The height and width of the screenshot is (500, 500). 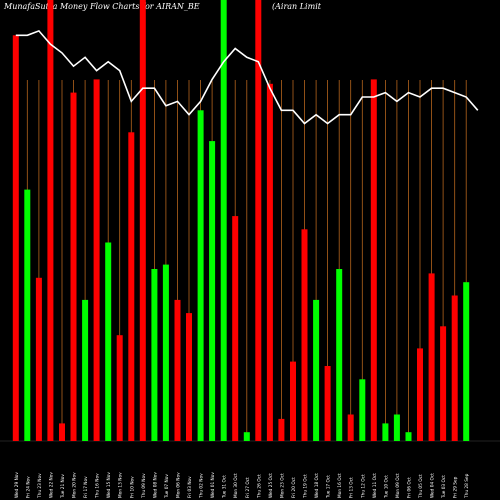 I want to click on x-tick-label: Thu 26 Oct, so click(x=259, y=486).